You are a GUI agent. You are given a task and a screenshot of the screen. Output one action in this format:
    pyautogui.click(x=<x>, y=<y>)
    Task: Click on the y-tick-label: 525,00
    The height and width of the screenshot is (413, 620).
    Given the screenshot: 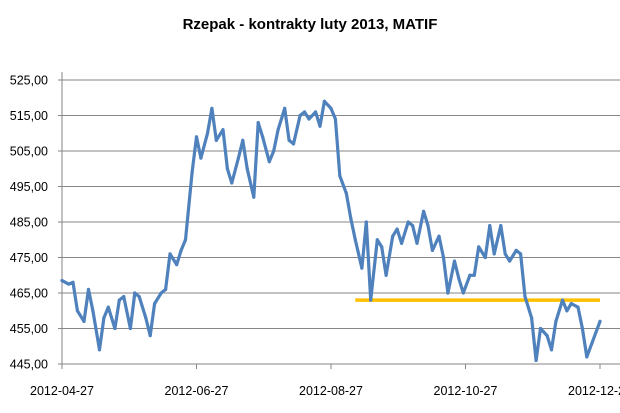 What is the action you would take?
    pyautogui.click(x=29, y=81)
    